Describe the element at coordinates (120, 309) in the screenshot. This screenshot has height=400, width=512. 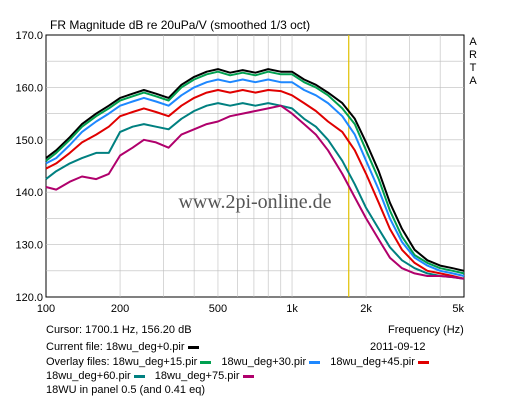
I see `x-tick-label: 200` at that location.